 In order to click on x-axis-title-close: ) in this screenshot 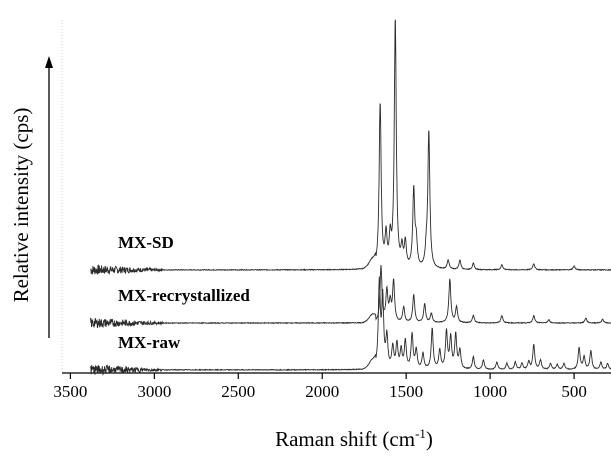, I will do `click(429, 439)`.